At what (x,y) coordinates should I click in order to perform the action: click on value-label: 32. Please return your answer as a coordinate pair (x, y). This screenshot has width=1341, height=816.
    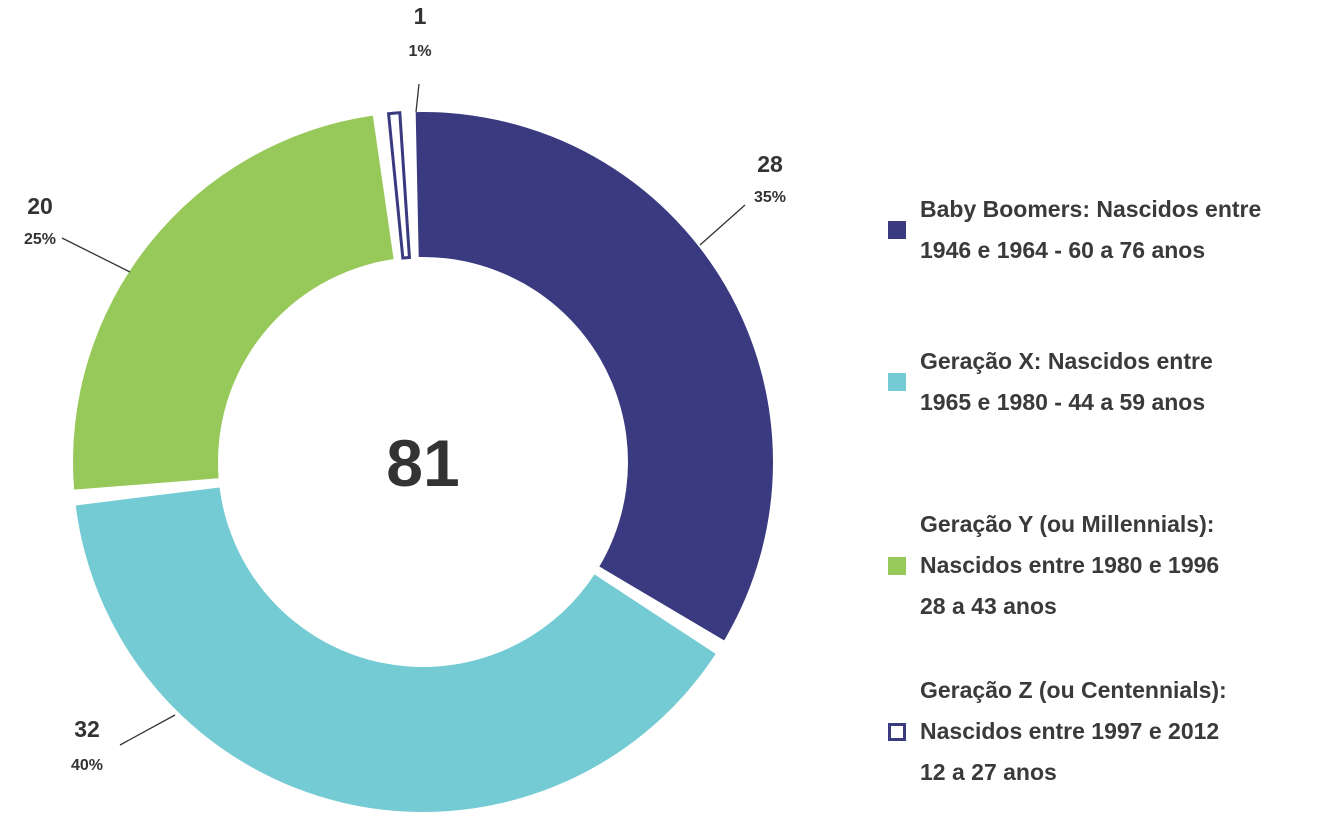
    Looking at the image, I should click on (87, 729).